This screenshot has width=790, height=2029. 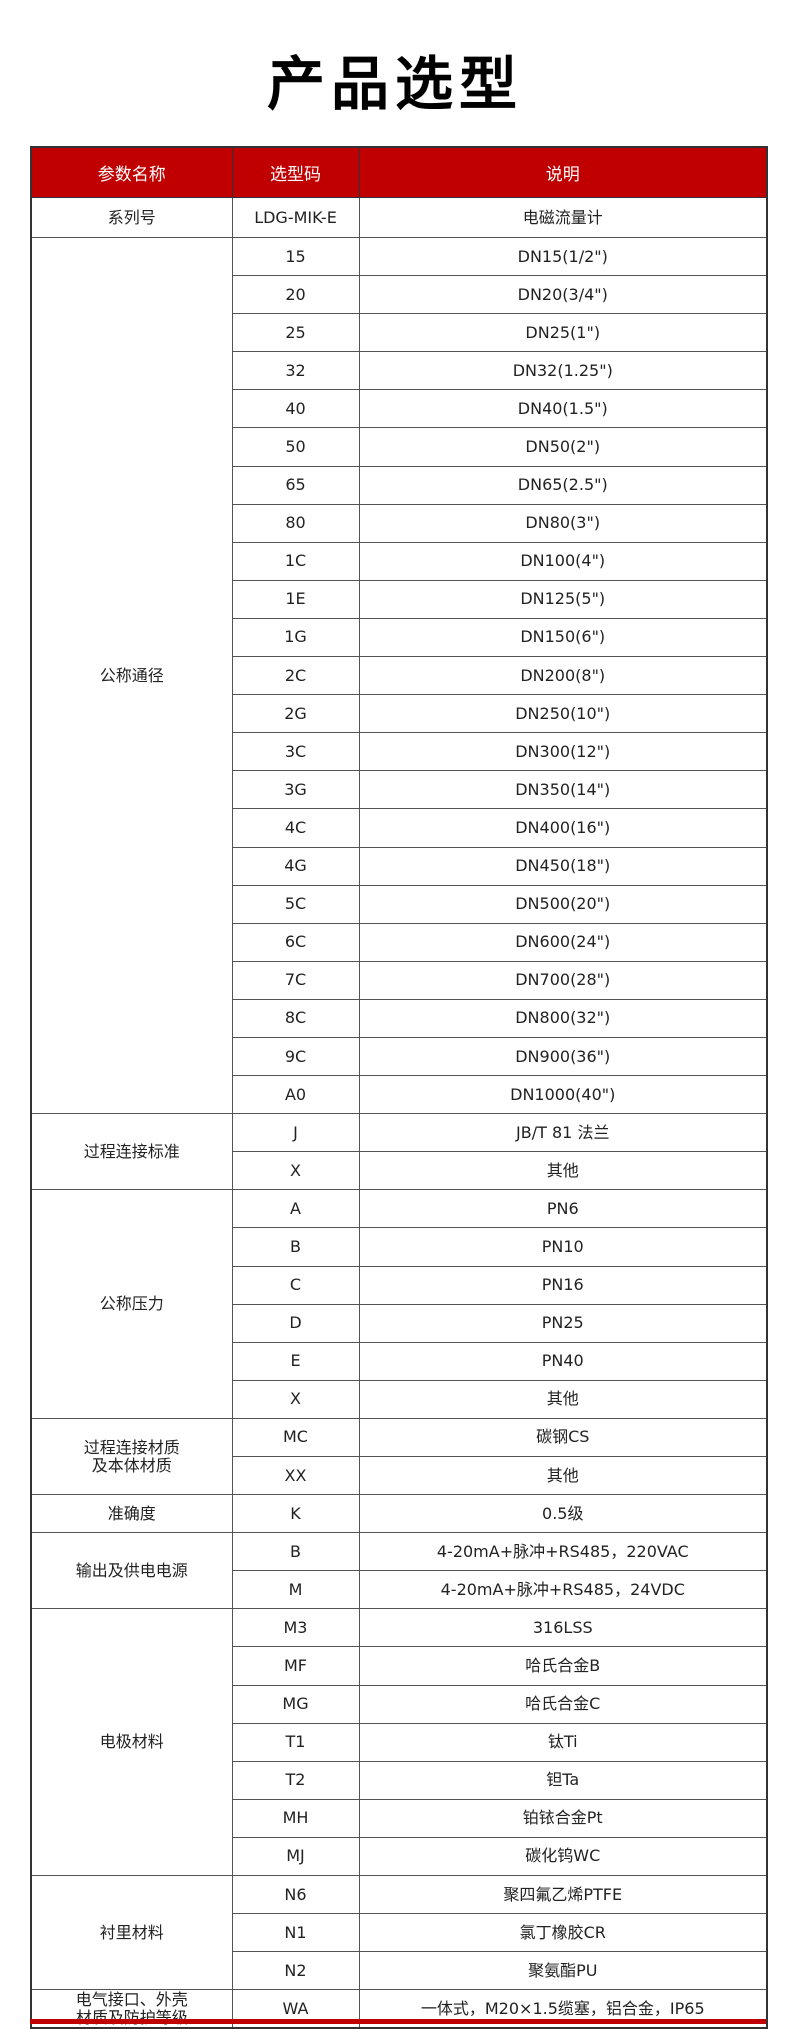 What do you see at coordinates (295, 942) in the screenshot?
I see `code-cell: 6C` at bounding box center [295, 942].